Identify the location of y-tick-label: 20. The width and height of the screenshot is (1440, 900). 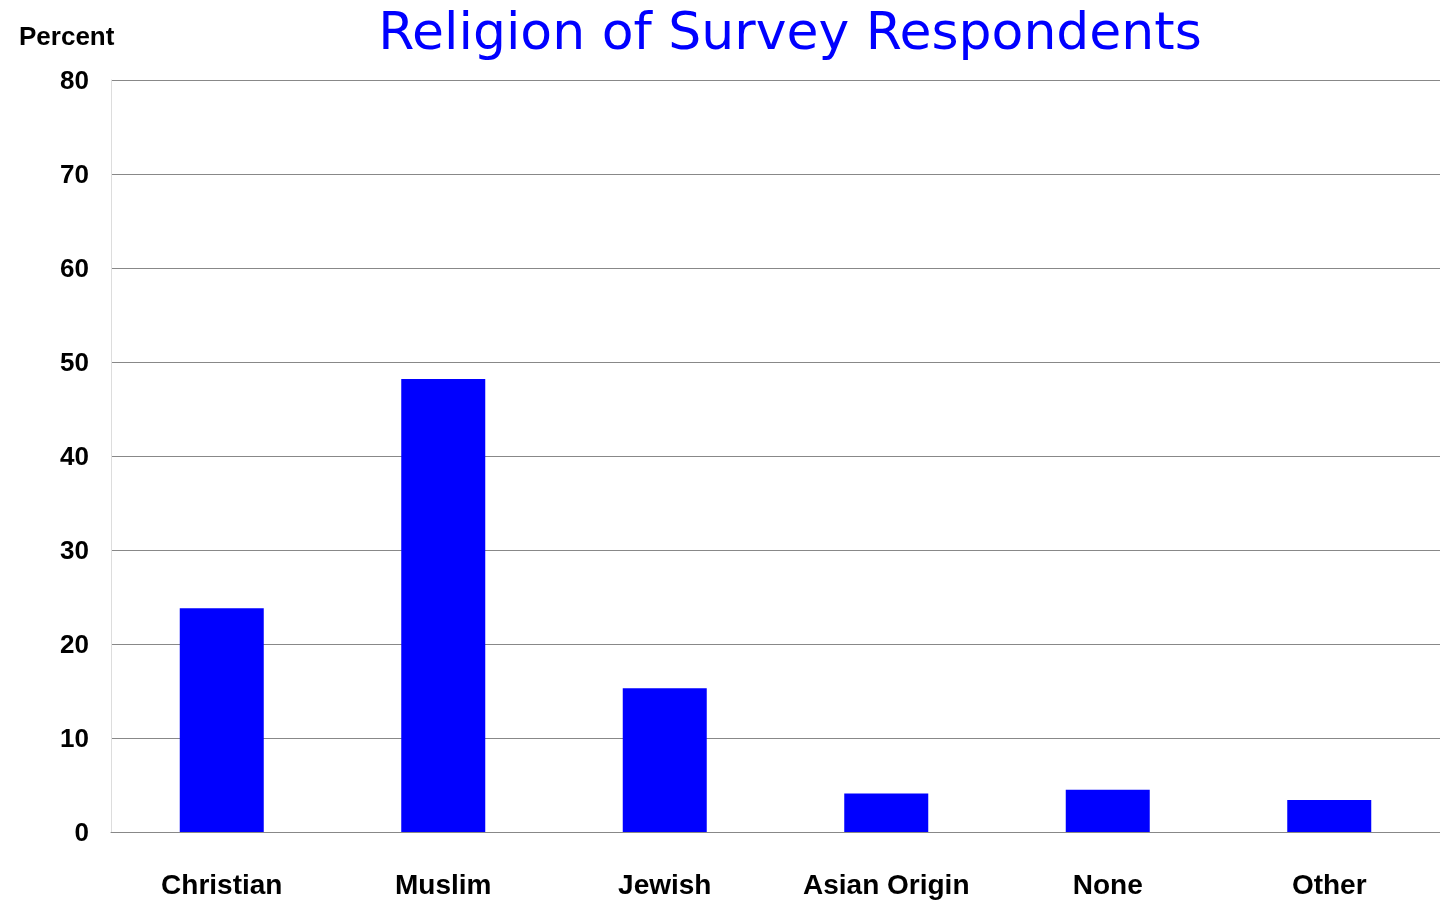
(74, 644).